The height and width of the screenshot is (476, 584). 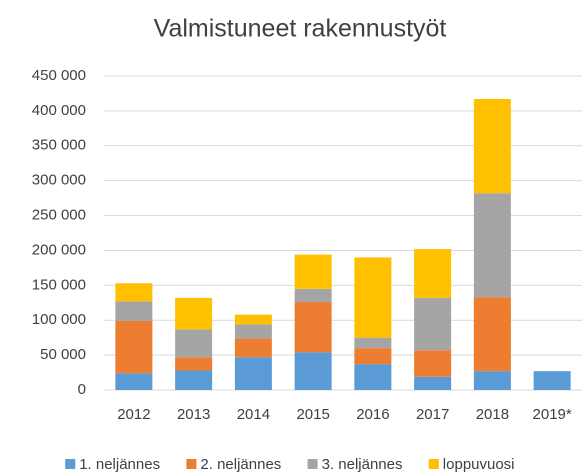 What do you see at coordinates (253, 414) in the screenshot?
I see `x-tick-label: 2014` at bounding box center [253, 414].